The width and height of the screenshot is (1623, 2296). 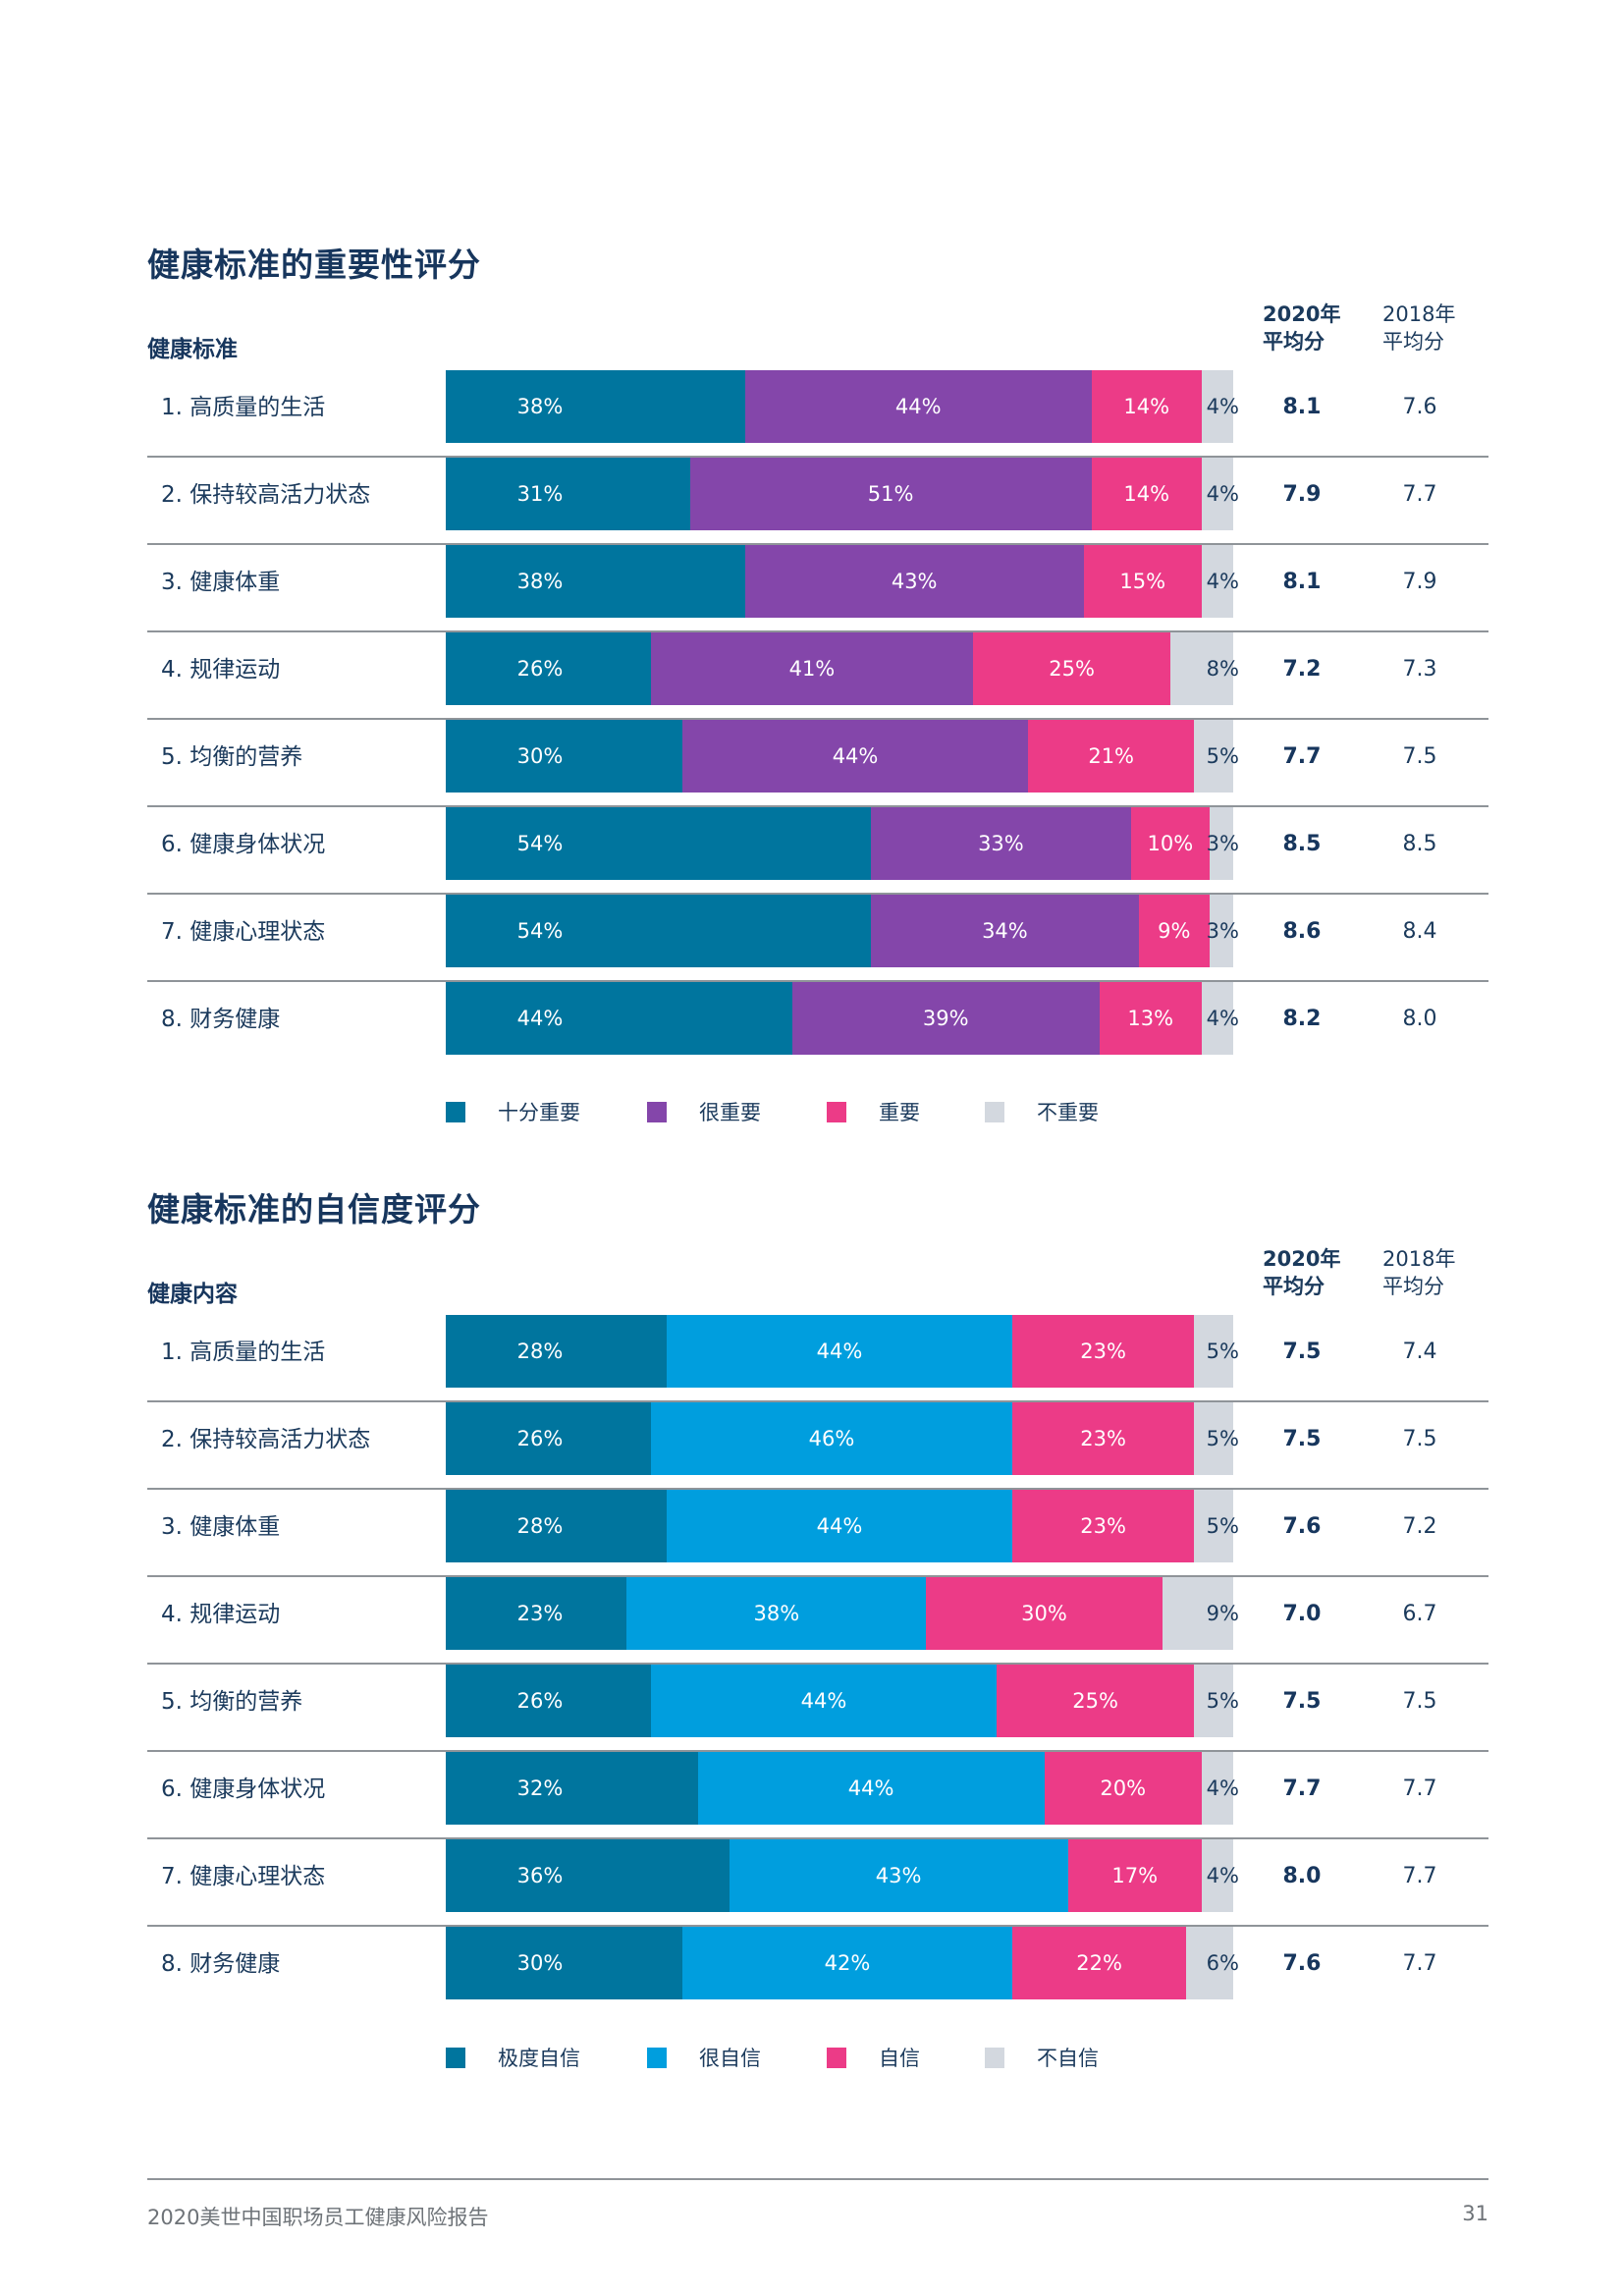 I want to click on bar-segment: 13%, so click(x=1150, y=1018).